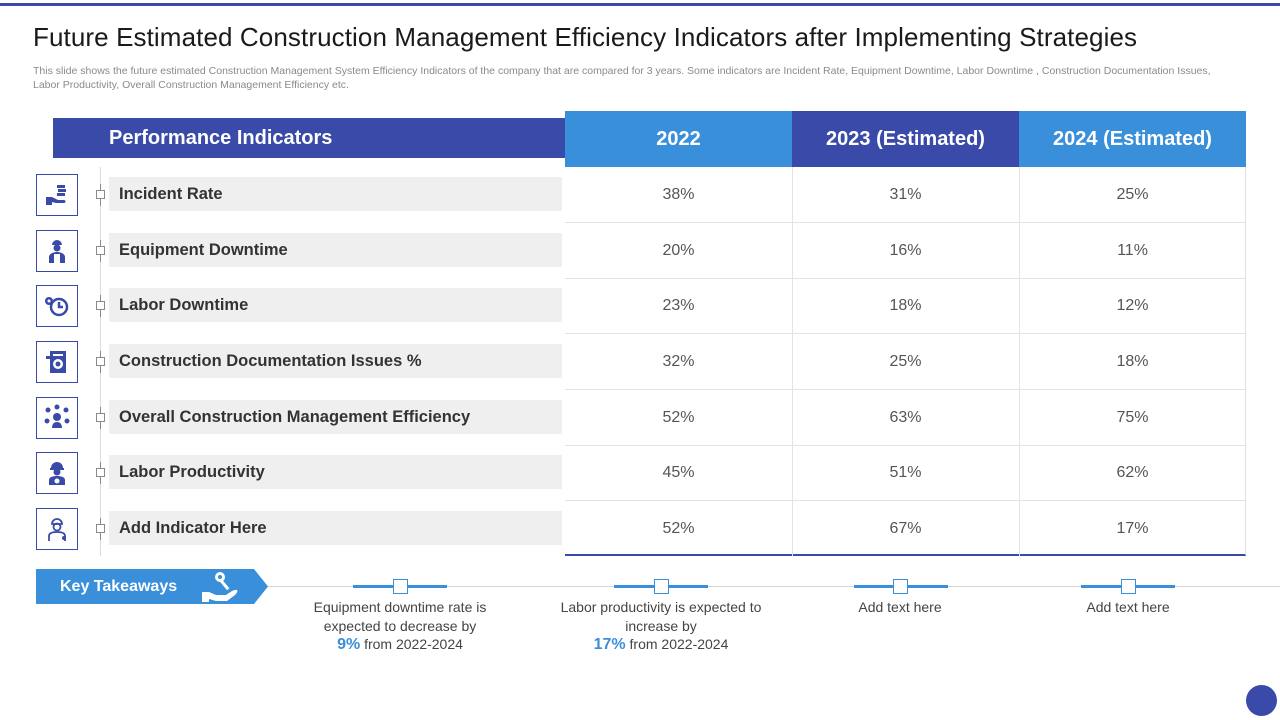 This screenshot has height=720, width=1280. I want to click on corner-dot, so click(1261, 700).